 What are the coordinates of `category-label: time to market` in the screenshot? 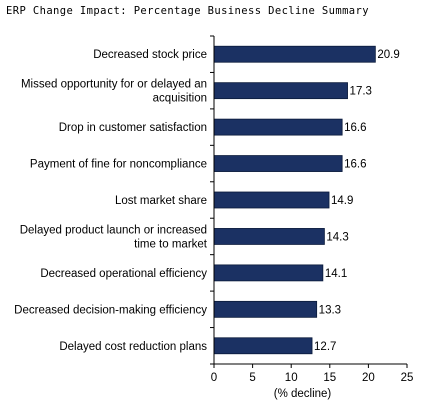 It's located at (171, 244).